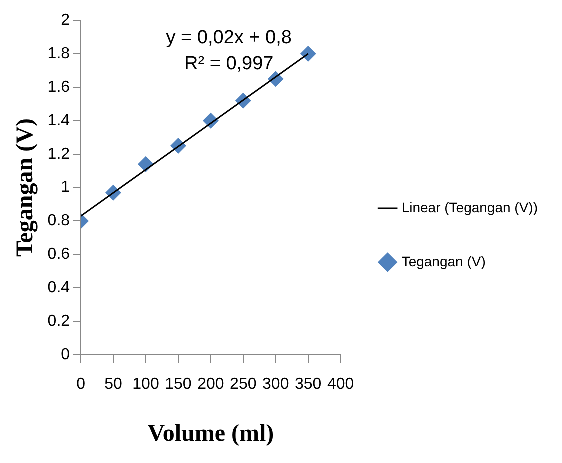 The image size is (562, 463). What do you see at coordinates (25, 188) in the screenshot?
I see `y-axis-title: Tegangan (V)` at bounding box center [25, 188].